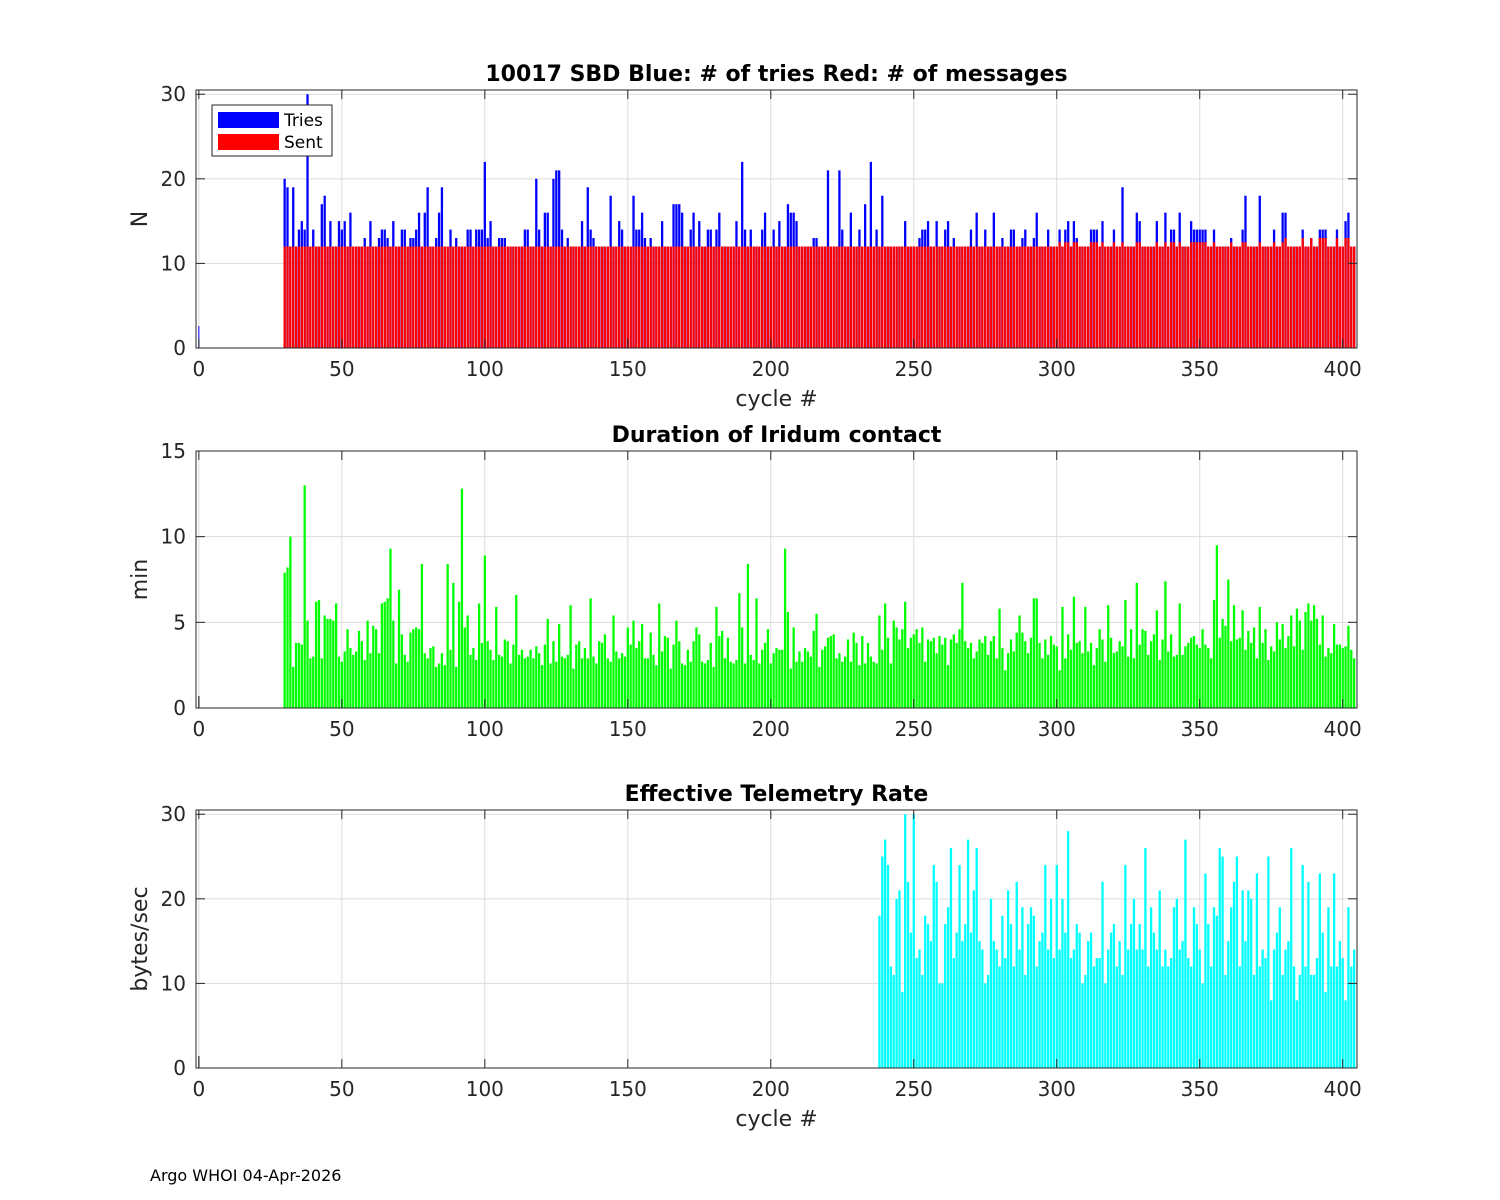 The image size is (1500, 1200). I want to click on chart-title: Effective Telemetry Rate, so click(777, 794).